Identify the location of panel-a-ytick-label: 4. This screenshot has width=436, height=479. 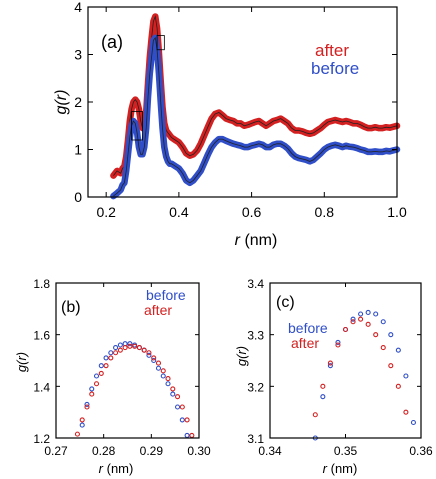
(78, 7).